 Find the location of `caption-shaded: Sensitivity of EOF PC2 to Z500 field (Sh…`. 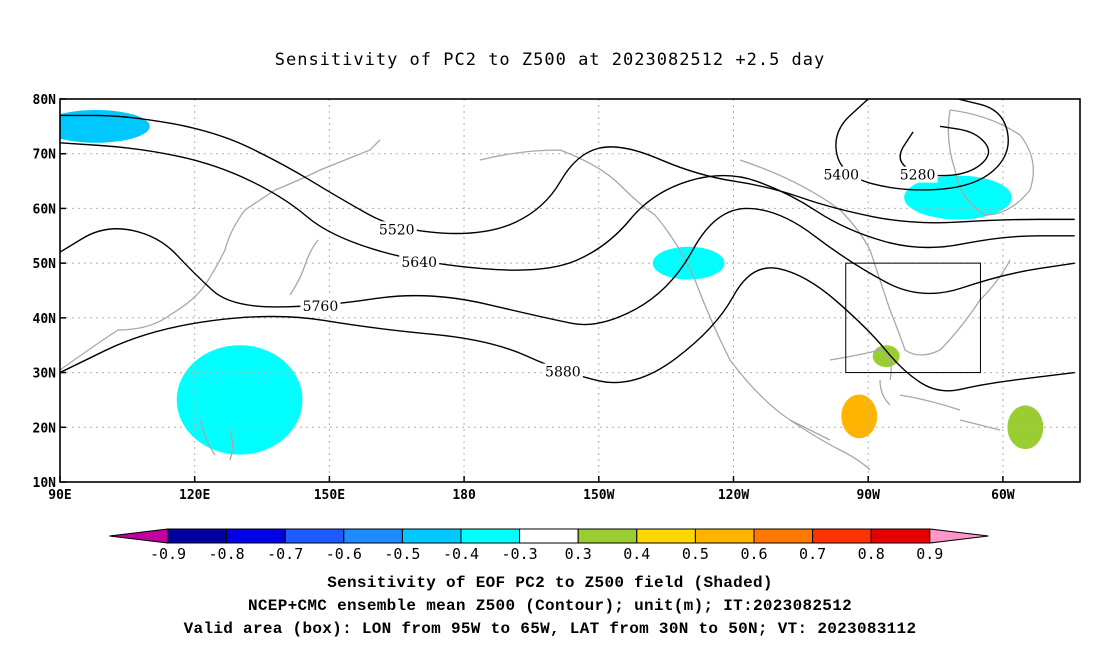

caption-shaded: Sensitivity of EOF PC2 to Z500 field (Sh… is located at coordinates (550, 583).